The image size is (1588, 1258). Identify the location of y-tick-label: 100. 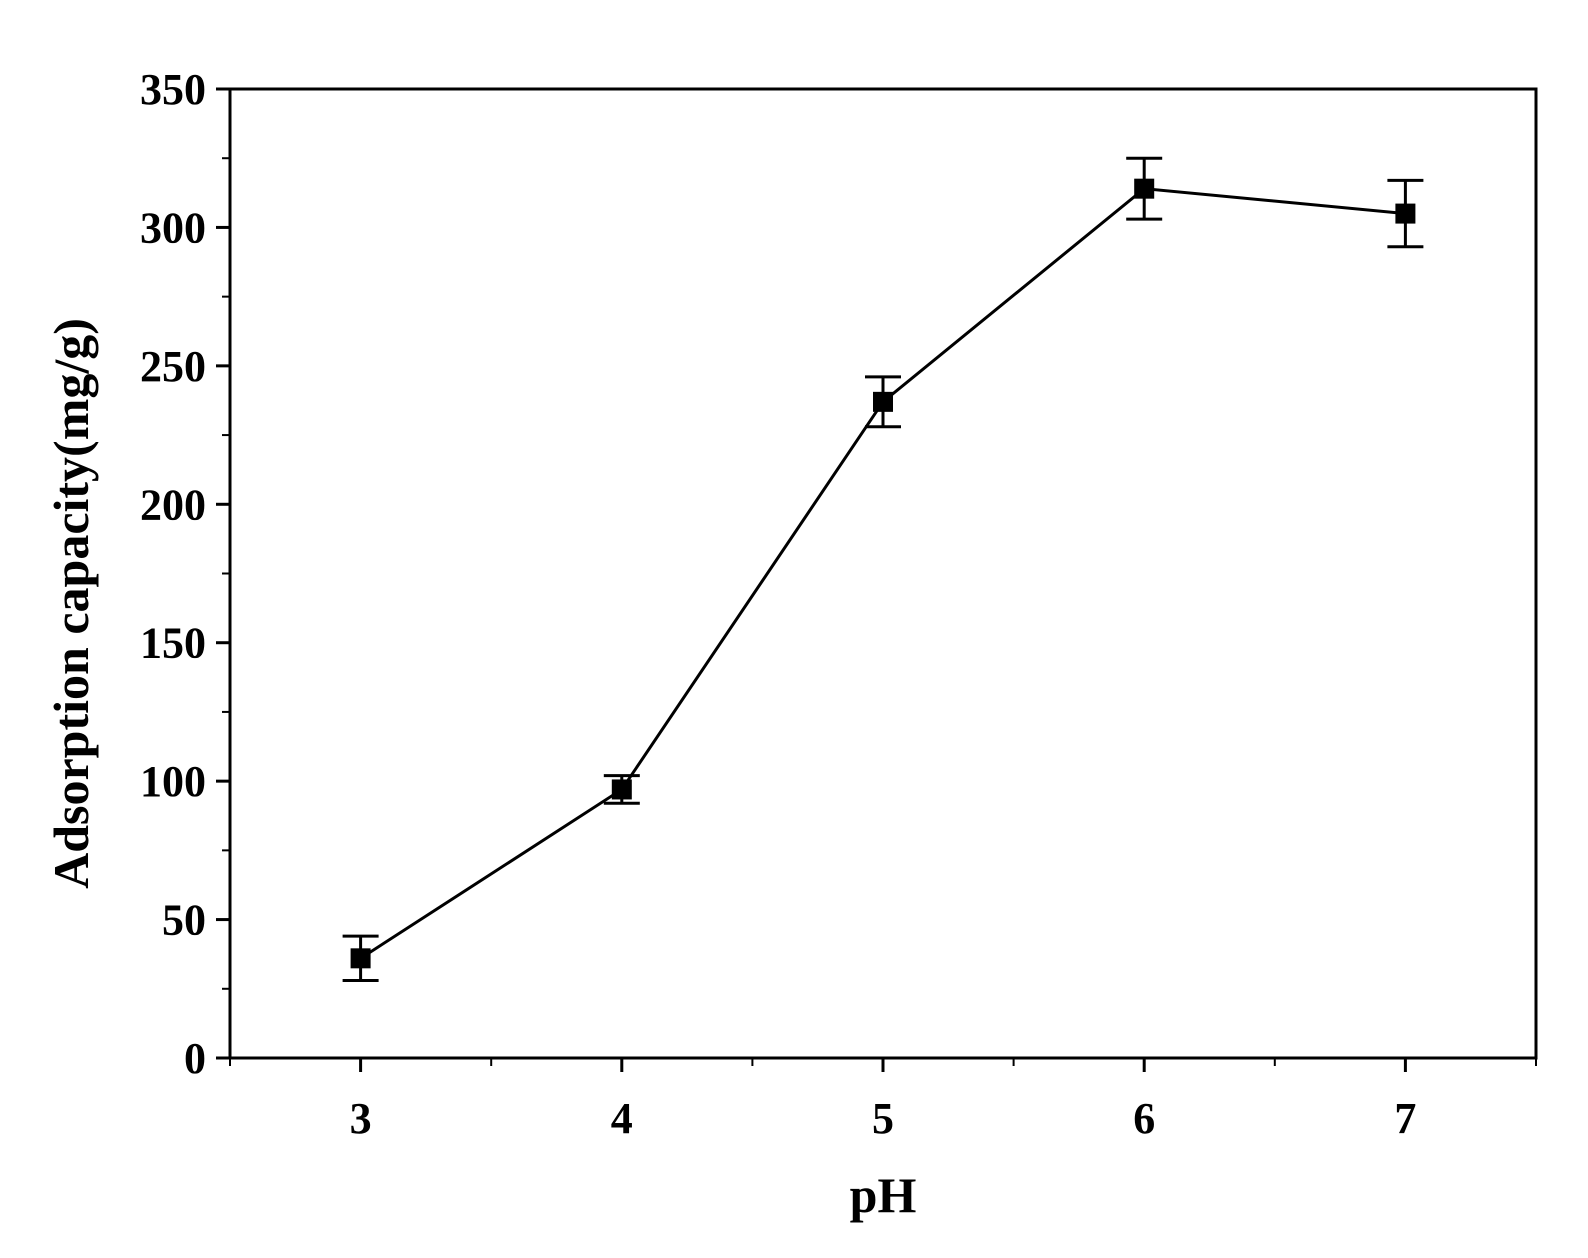
(173, 781).